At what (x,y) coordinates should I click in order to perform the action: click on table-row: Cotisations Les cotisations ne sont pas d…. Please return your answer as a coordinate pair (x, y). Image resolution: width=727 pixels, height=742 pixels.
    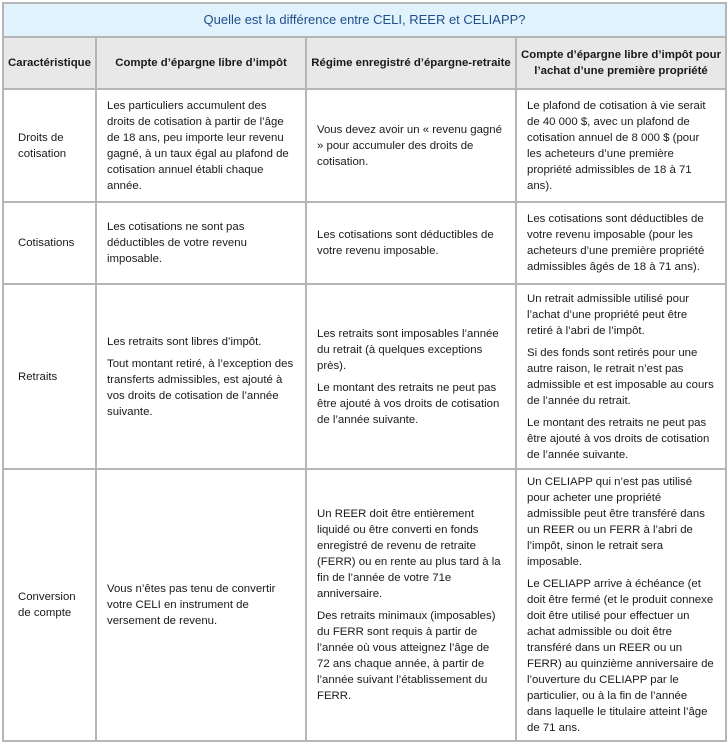
    Looking at the image, I should click on (364, 243).